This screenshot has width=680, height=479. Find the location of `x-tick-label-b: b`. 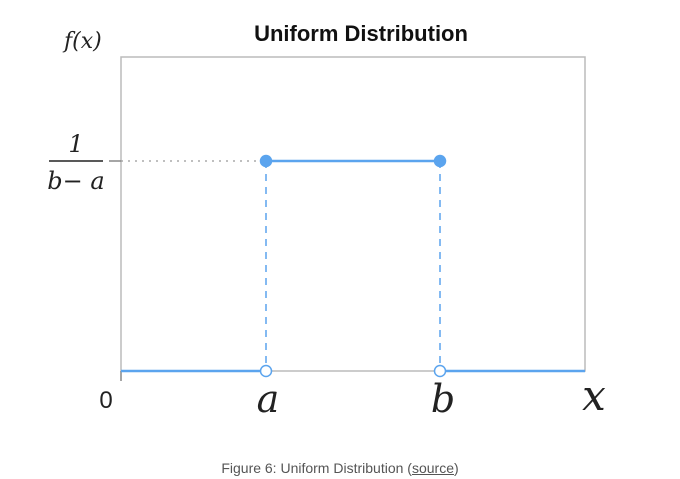

x-tick-label-b: b is located at coordinates (443, 399).